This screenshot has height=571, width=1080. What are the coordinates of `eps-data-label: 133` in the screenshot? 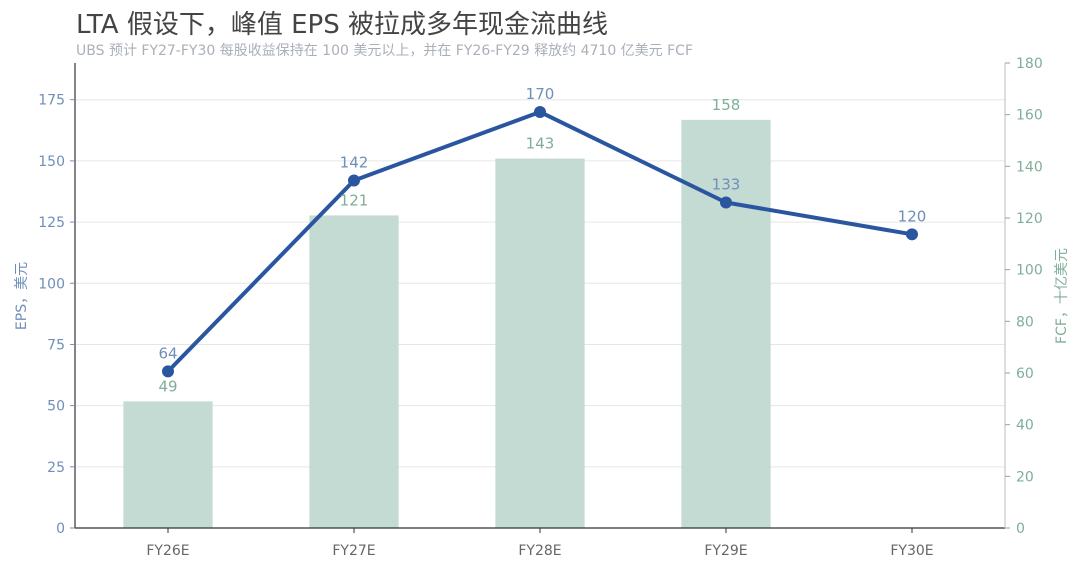 It's located at (726, 185).